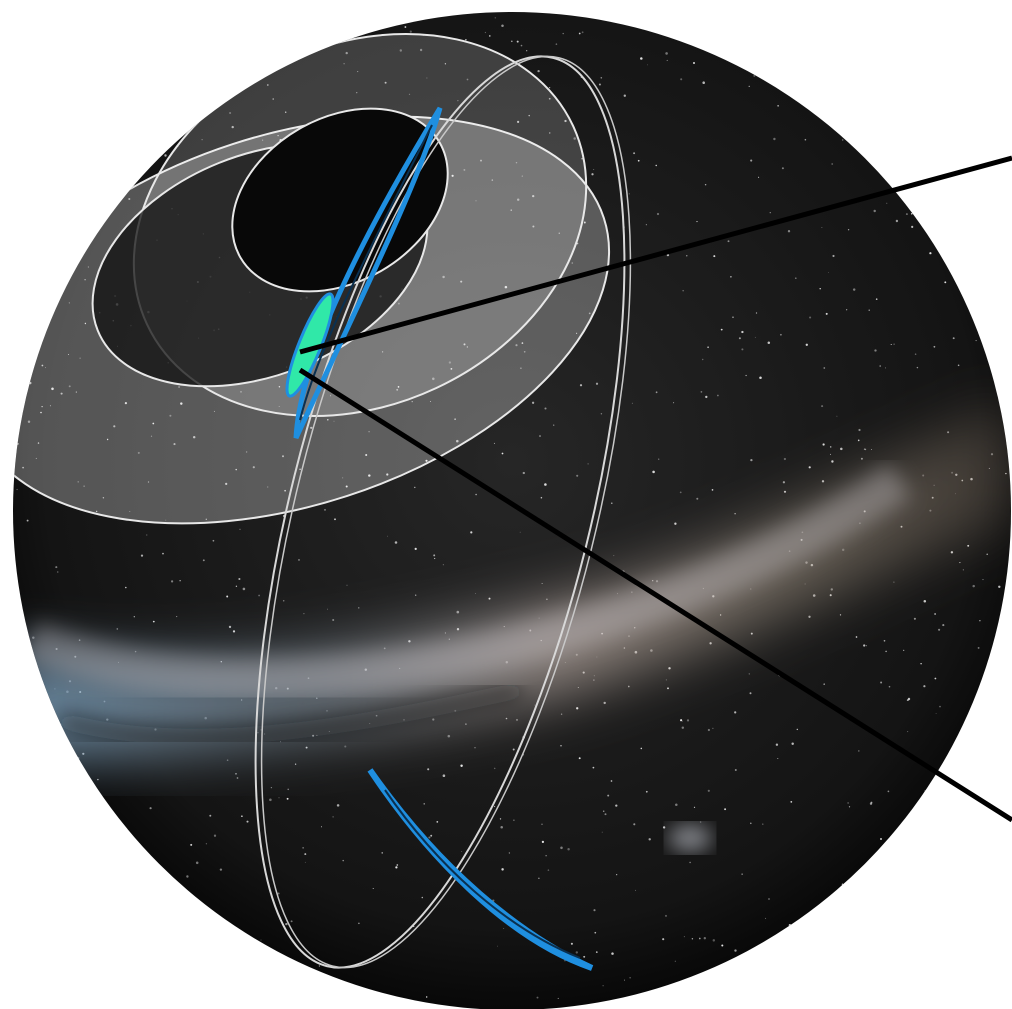 Image resolution: width=1012 pixels, height=1009 pixels. What do you see at coordinates (289, 713) in the screenshot?
I see `dust-lane` at bounding box center [289, 713].